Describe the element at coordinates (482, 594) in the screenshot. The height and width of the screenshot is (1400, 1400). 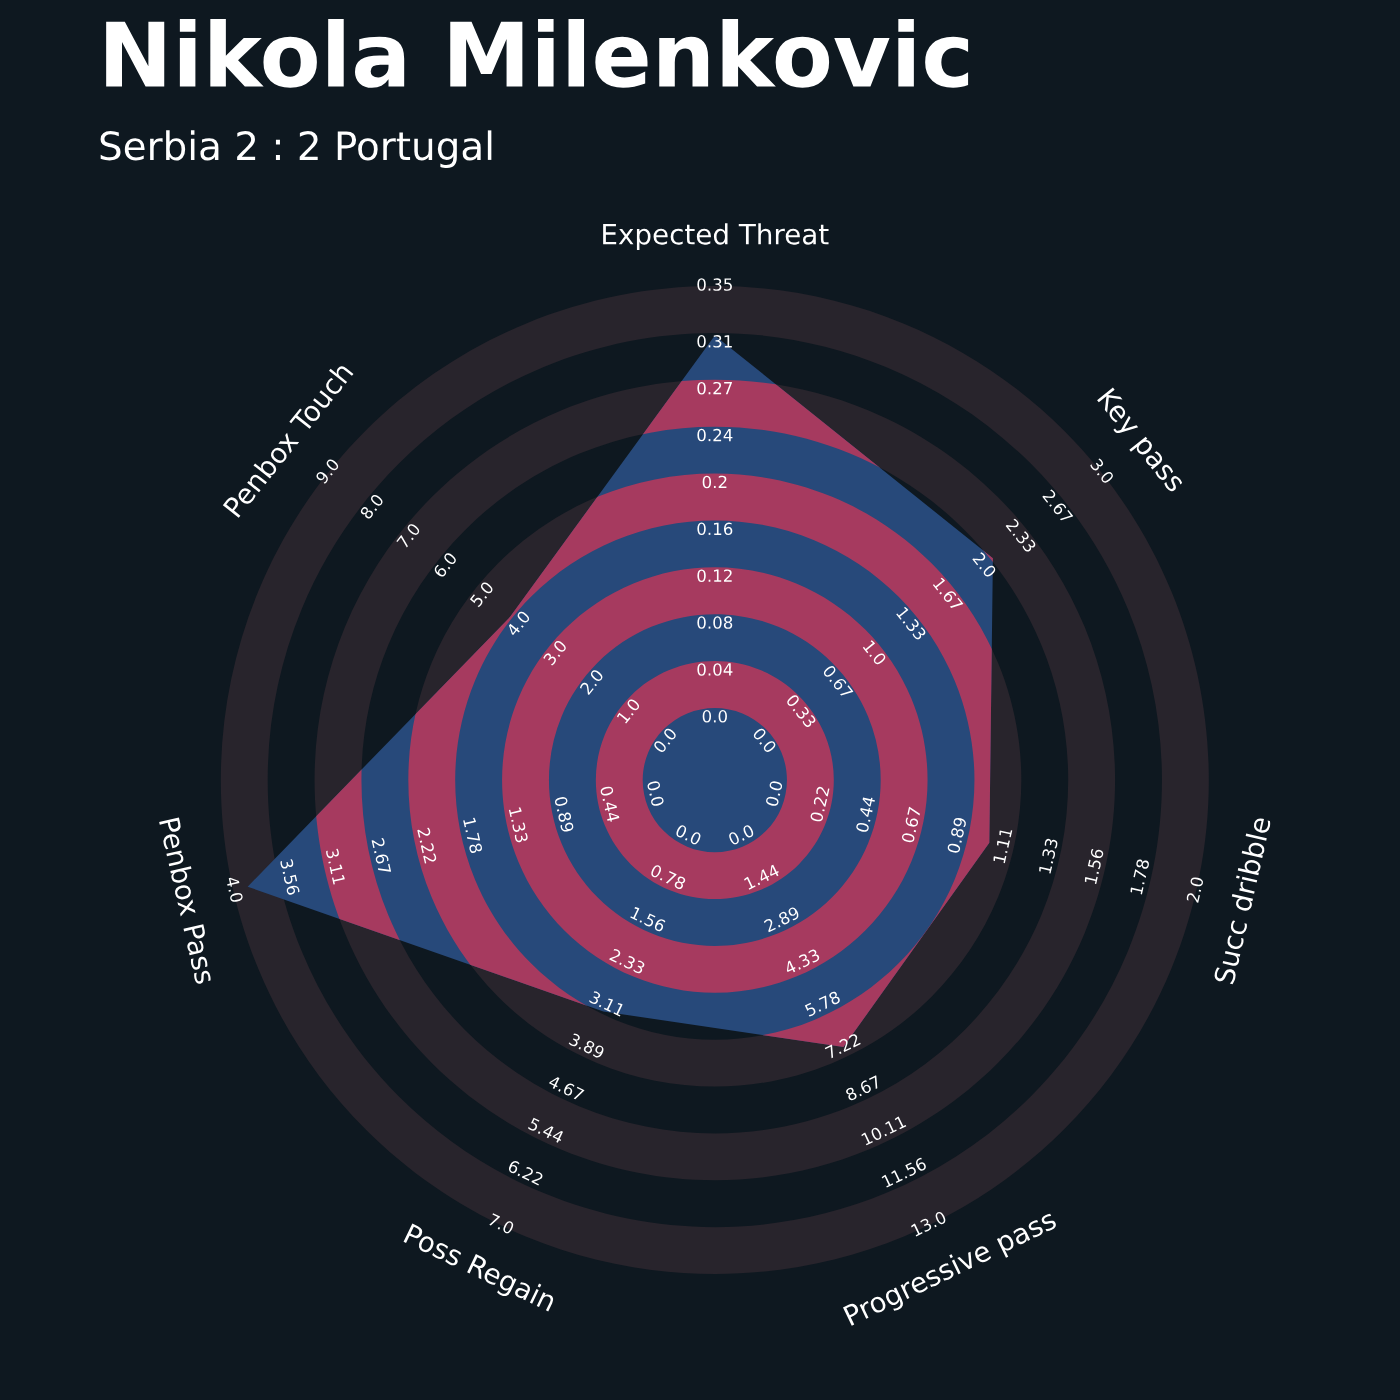
I see `text: 5.0` at that location.